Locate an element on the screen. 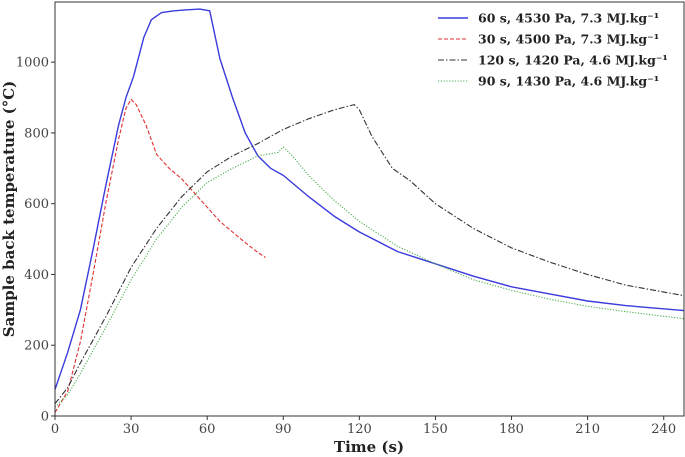  y-tick-label: 1000 is located at coordinates (32, 63).